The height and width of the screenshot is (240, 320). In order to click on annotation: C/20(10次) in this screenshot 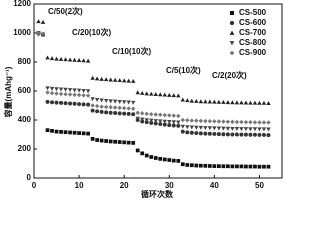, I will do `click(91, 32)`.